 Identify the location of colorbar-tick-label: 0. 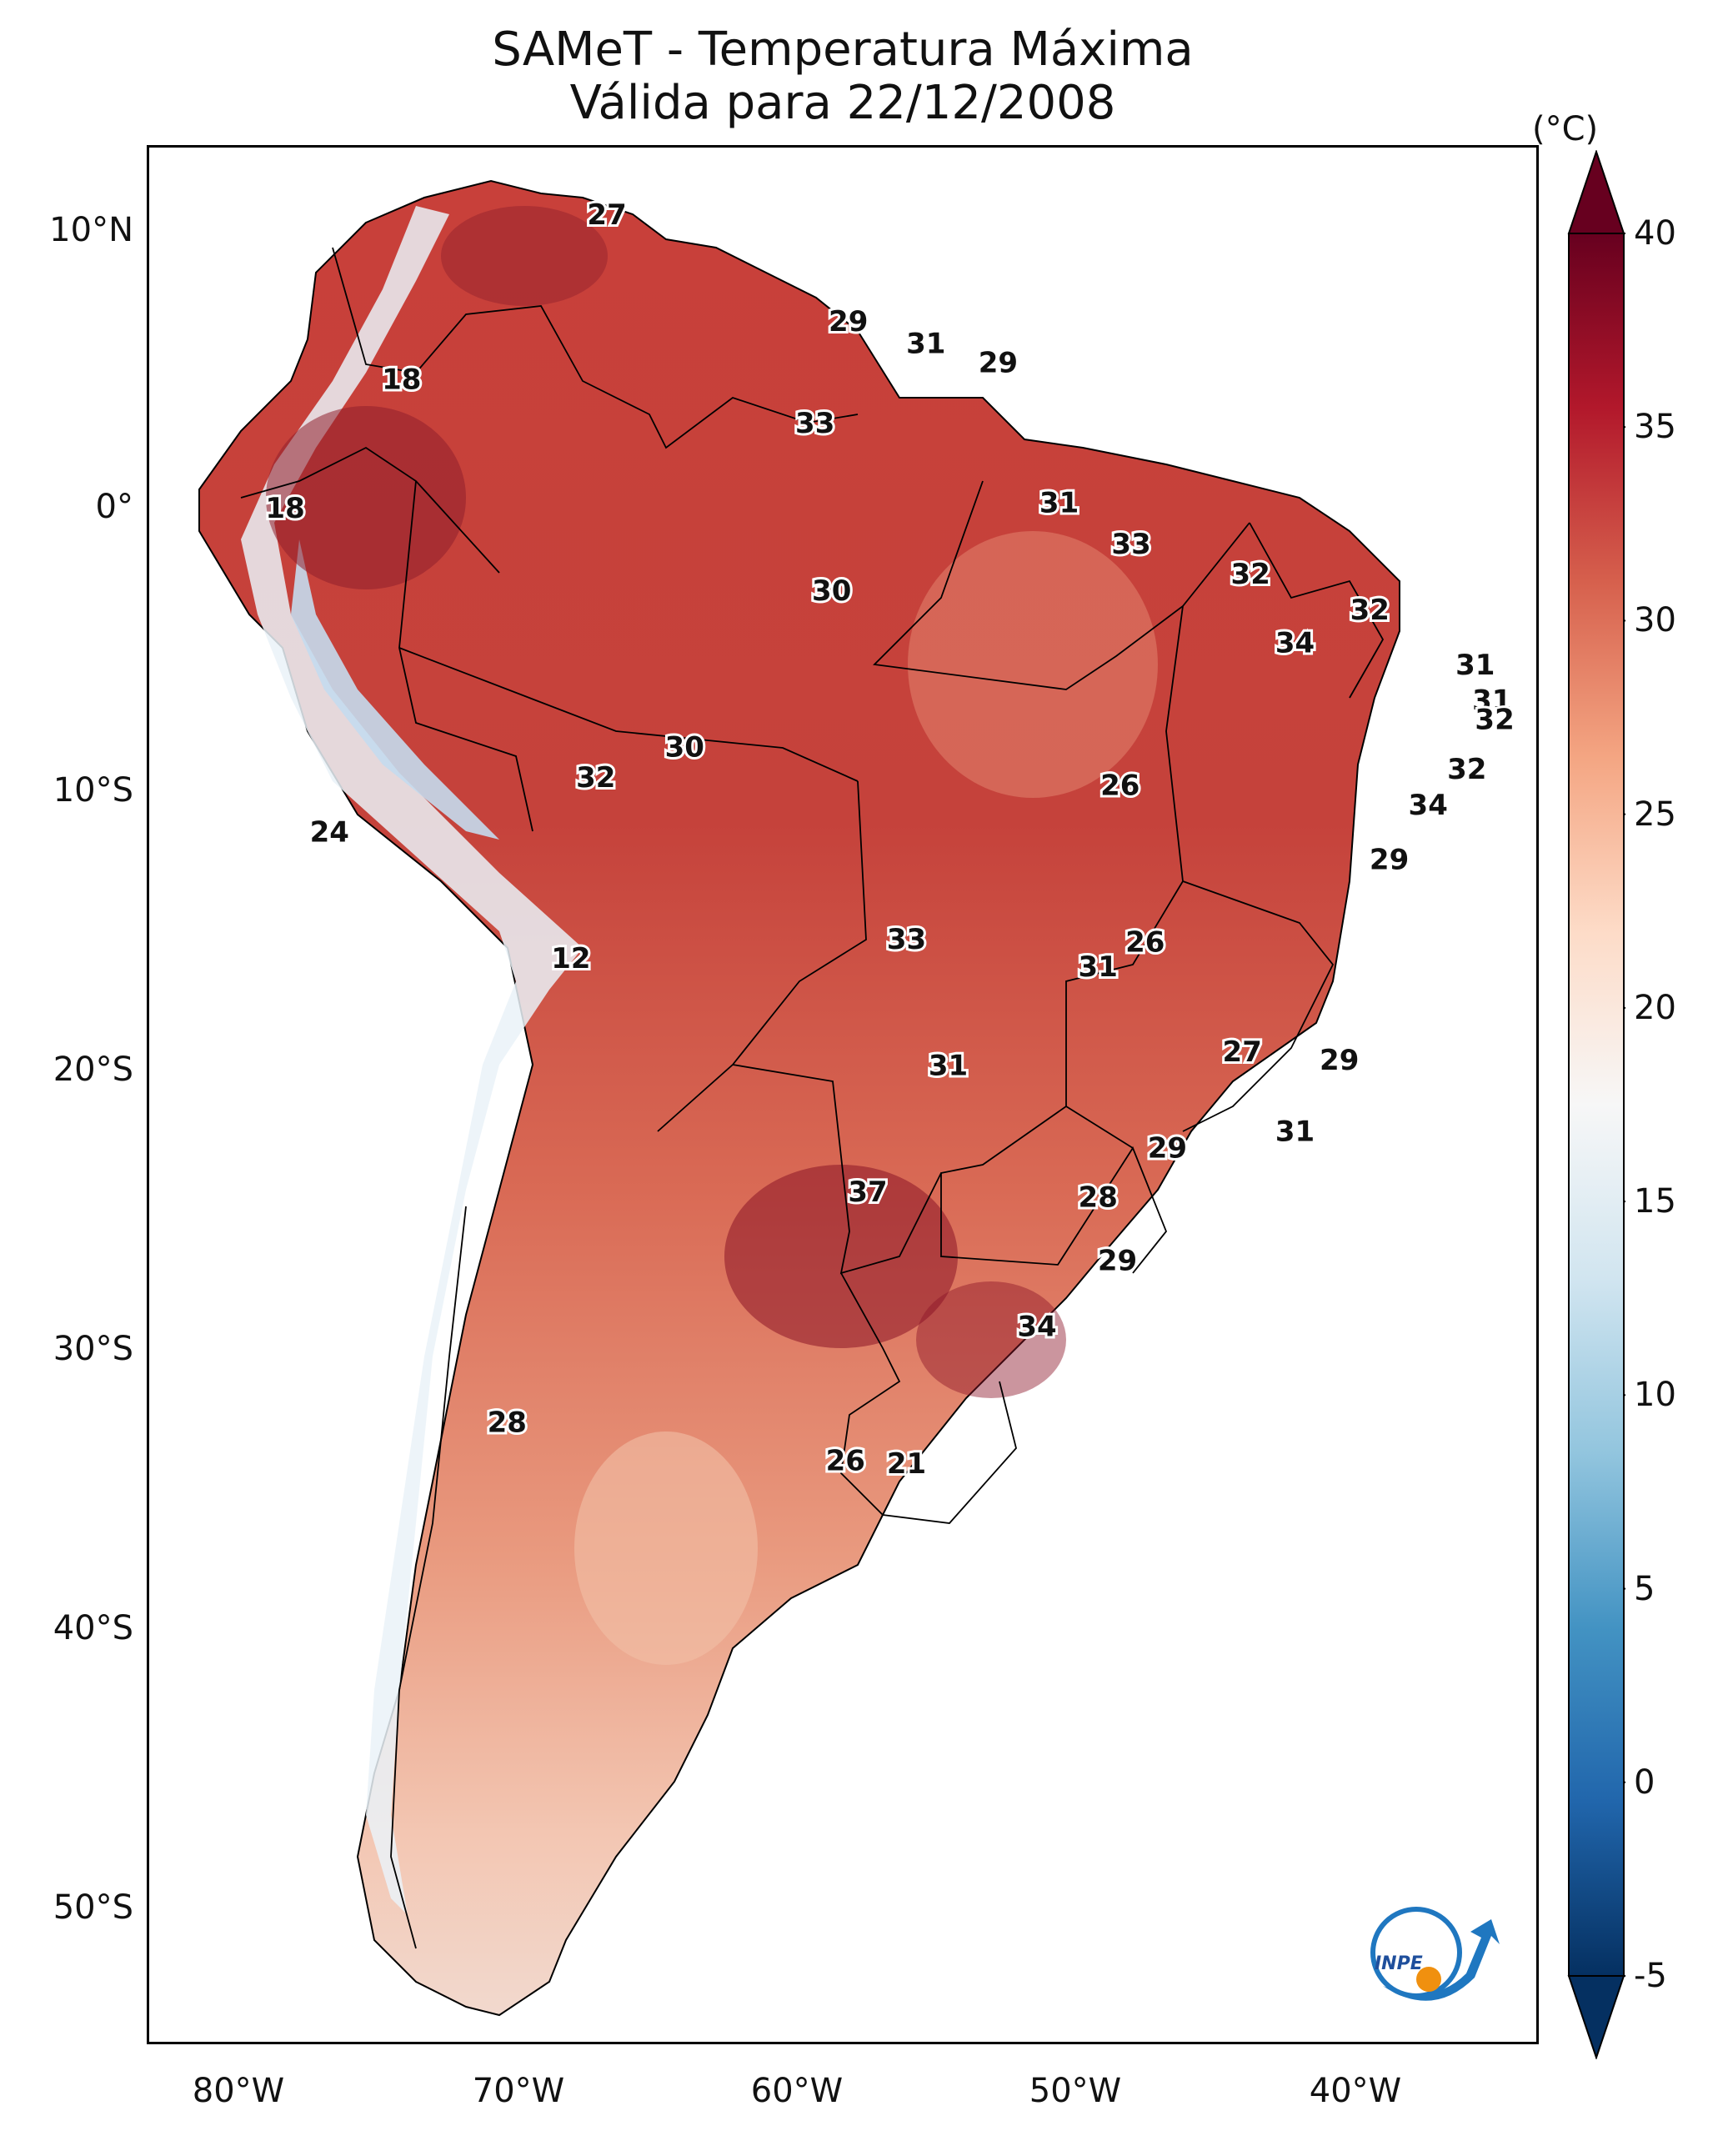
(1644, 1782).